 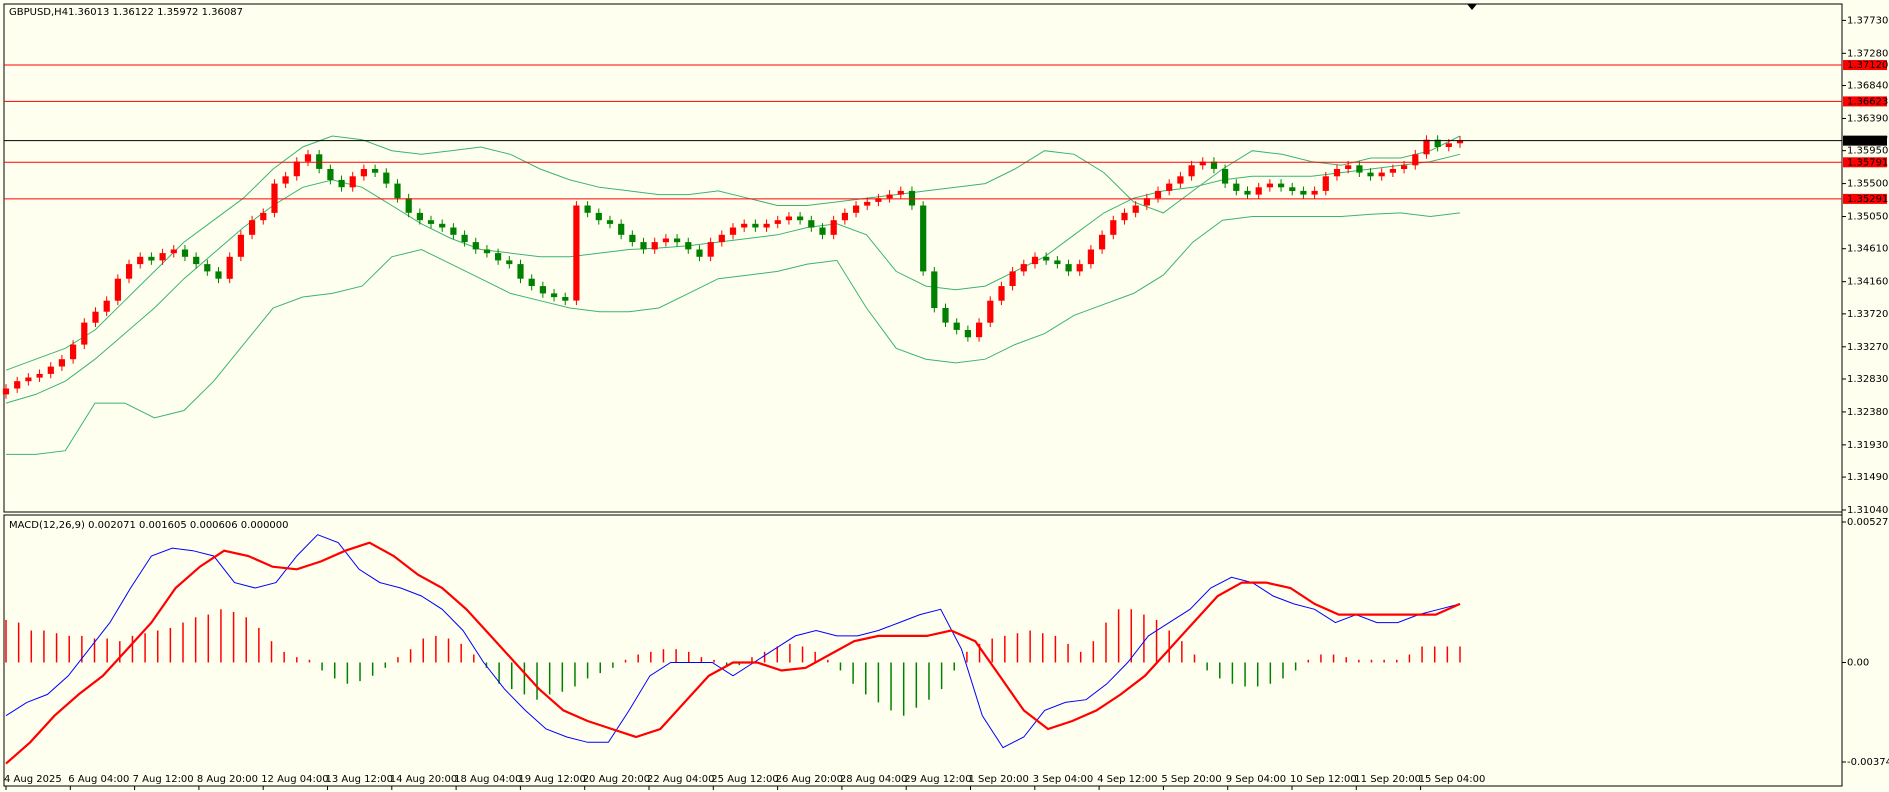 I want to click on time-tick-label: 25 Aug 12:00, so click(x=744, y=779).